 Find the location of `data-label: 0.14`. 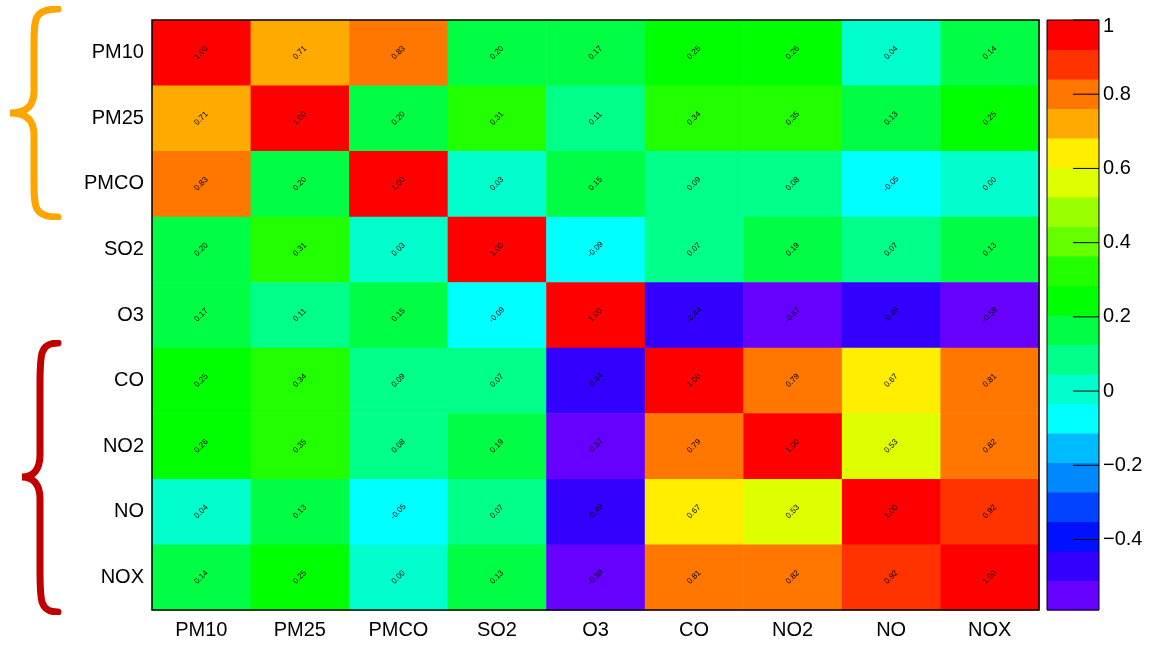

data-label: 0.14 is located at coordinates (989, 52).